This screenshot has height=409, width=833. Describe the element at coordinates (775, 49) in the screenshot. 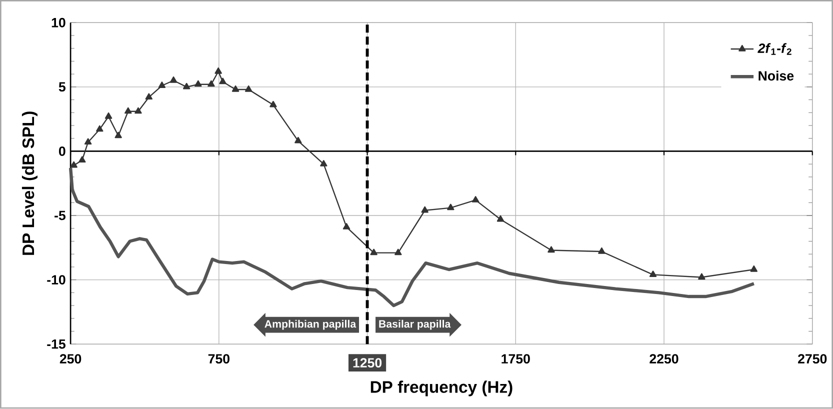

I see `legend-label: 2f$_{1}$-f$_{2}$` at that location.